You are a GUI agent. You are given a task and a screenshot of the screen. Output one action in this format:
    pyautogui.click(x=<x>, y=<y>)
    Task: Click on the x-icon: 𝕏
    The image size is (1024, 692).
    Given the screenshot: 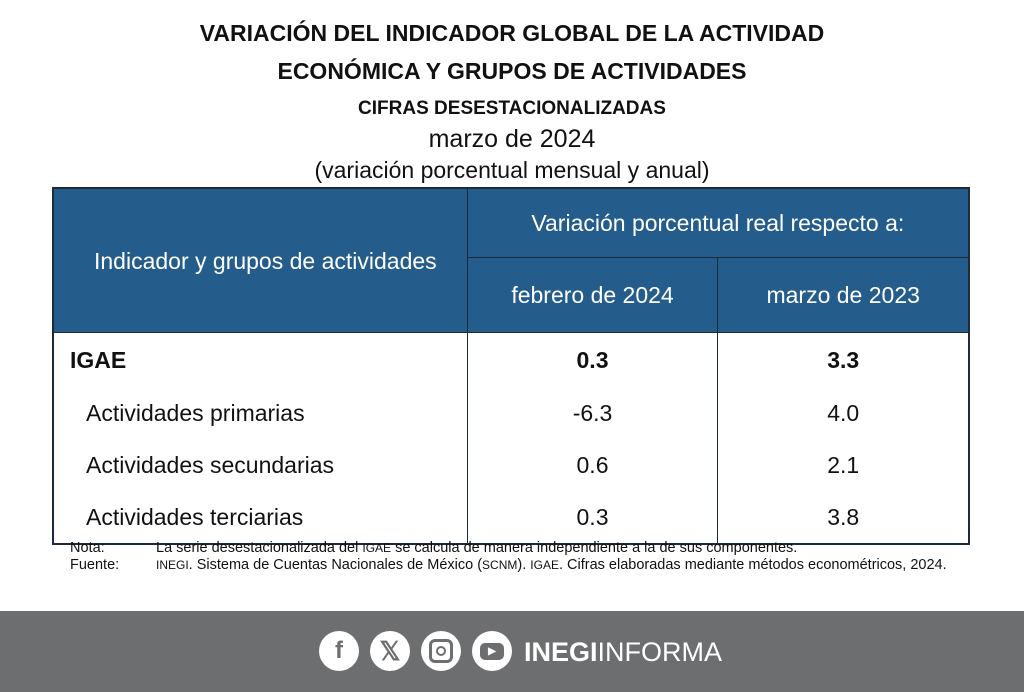 What is the action you would take?
    pyautogui.click(x=390, y=651)
    